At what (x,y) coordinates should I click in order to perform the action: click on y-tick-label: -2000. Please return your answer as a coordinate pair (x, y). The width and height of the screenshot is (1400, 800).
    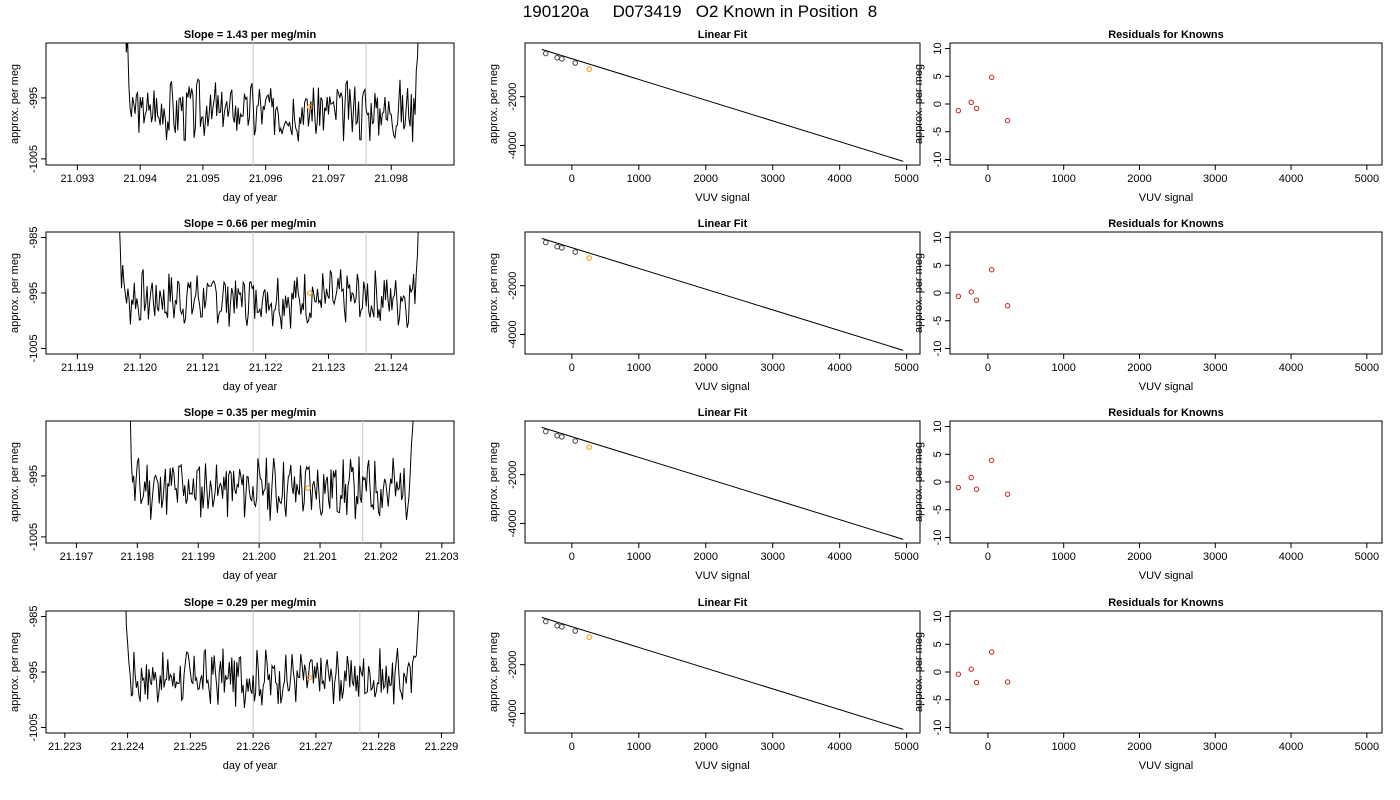
    Looking at the image, I should click on (513, 286).